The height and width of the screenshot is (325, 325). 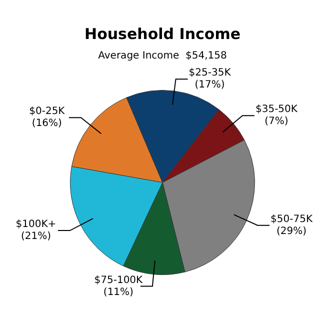 What do you see at coordinates (209, 85) in the screenshot?
I see `data-label: (17%)` at bounding box center [209, 85].